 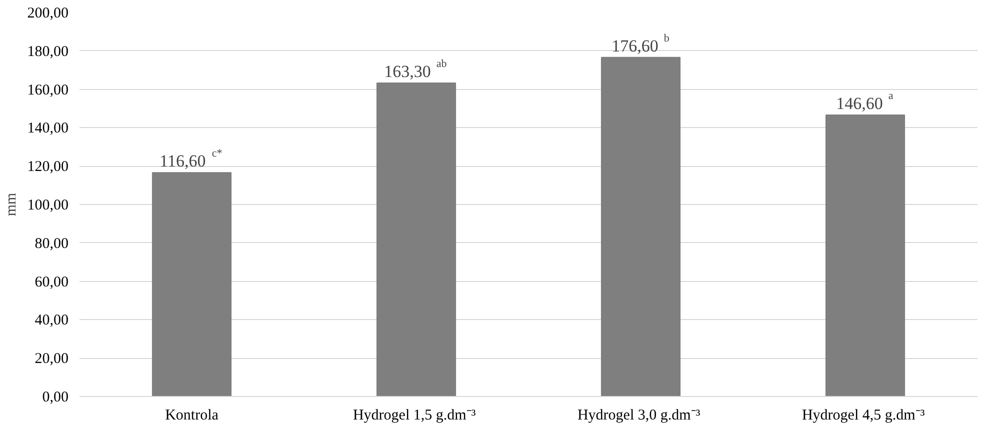 I want to click on y-tick-label: 20,00, so click(x=51, y=359).